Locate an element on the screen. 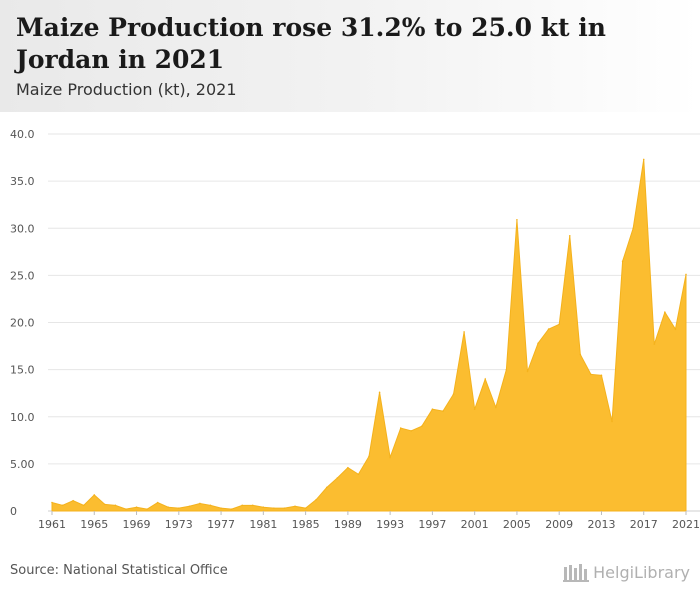 The height and width of the screenshot is (596, 700). x-tick-label: 2017 is located at coordinates (644, 524).